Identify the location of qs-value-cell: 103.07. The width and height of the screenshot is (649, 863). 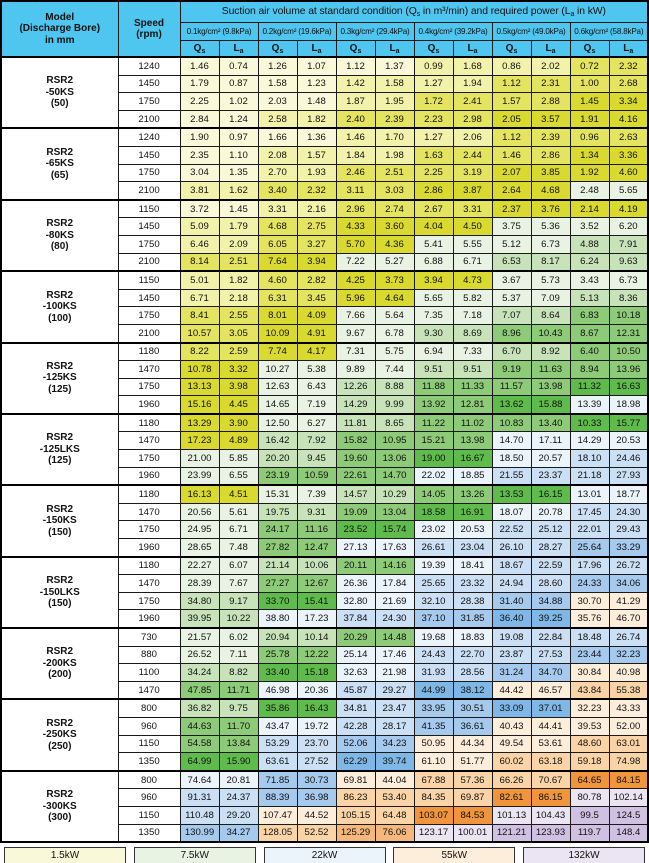
(433, 815).